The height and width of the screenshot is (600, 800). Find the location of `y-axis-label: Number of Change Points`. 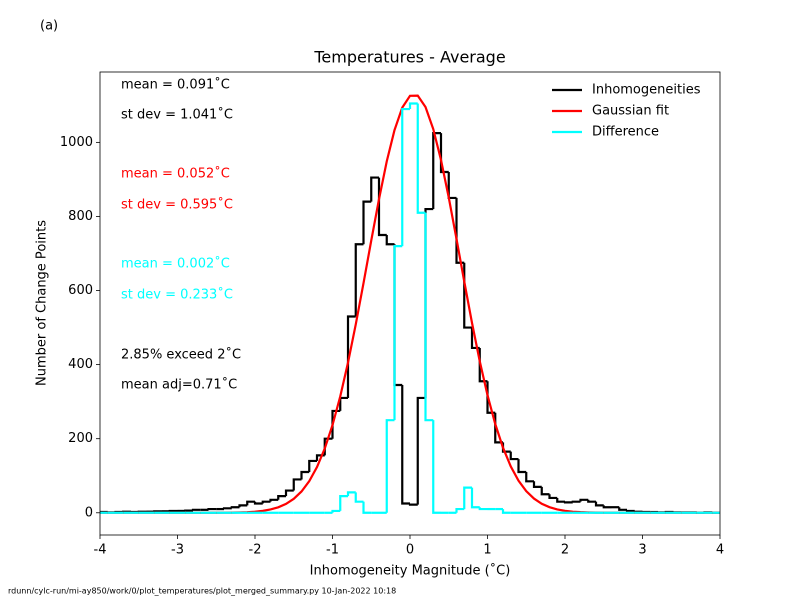

y-axis-label: Number of Change Points is located at coordinates (42, 303).